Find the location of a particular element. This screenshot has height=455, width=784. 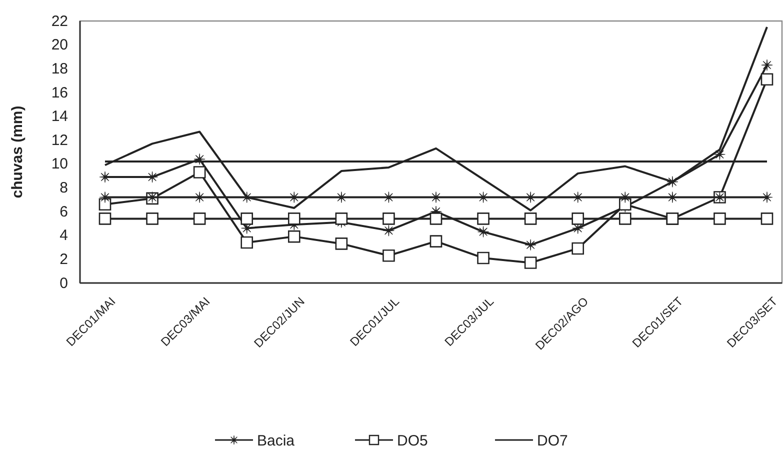

y-tick-label: 16 is located at coordinates (59, 93).